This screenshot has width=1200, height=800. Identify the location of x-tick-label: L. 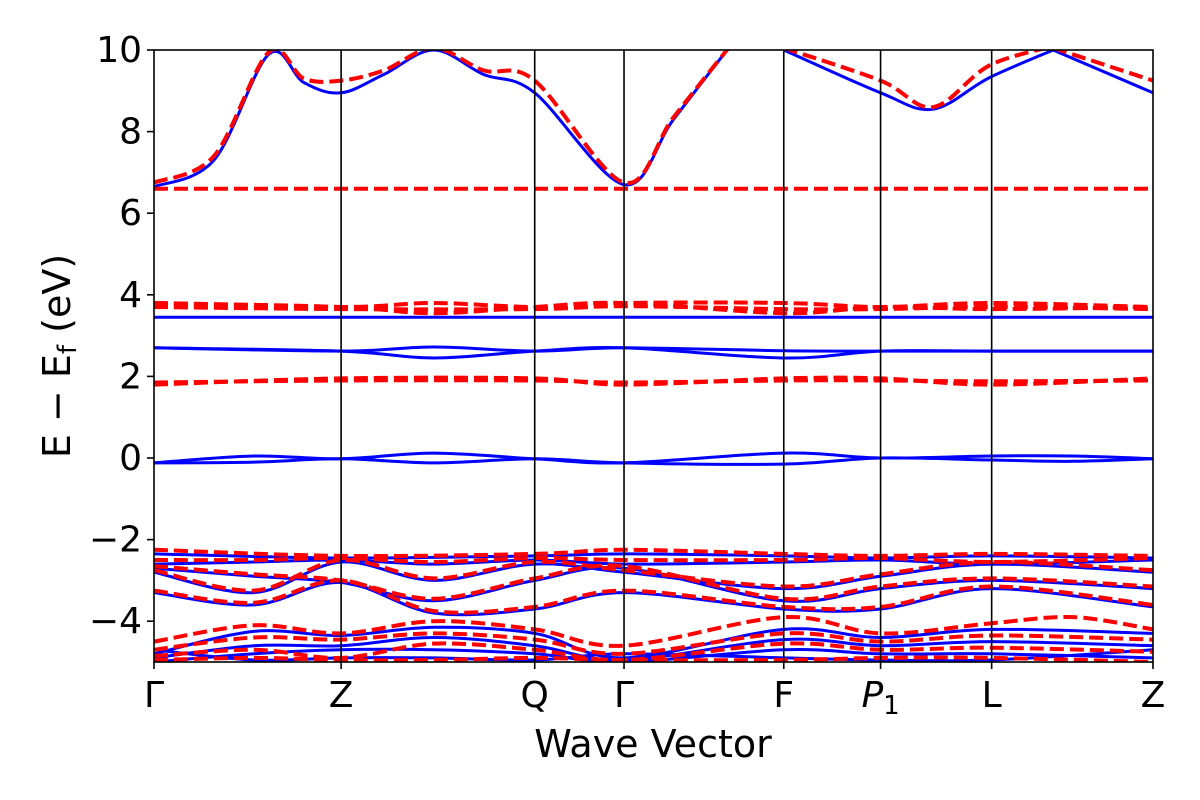
(992, 695).